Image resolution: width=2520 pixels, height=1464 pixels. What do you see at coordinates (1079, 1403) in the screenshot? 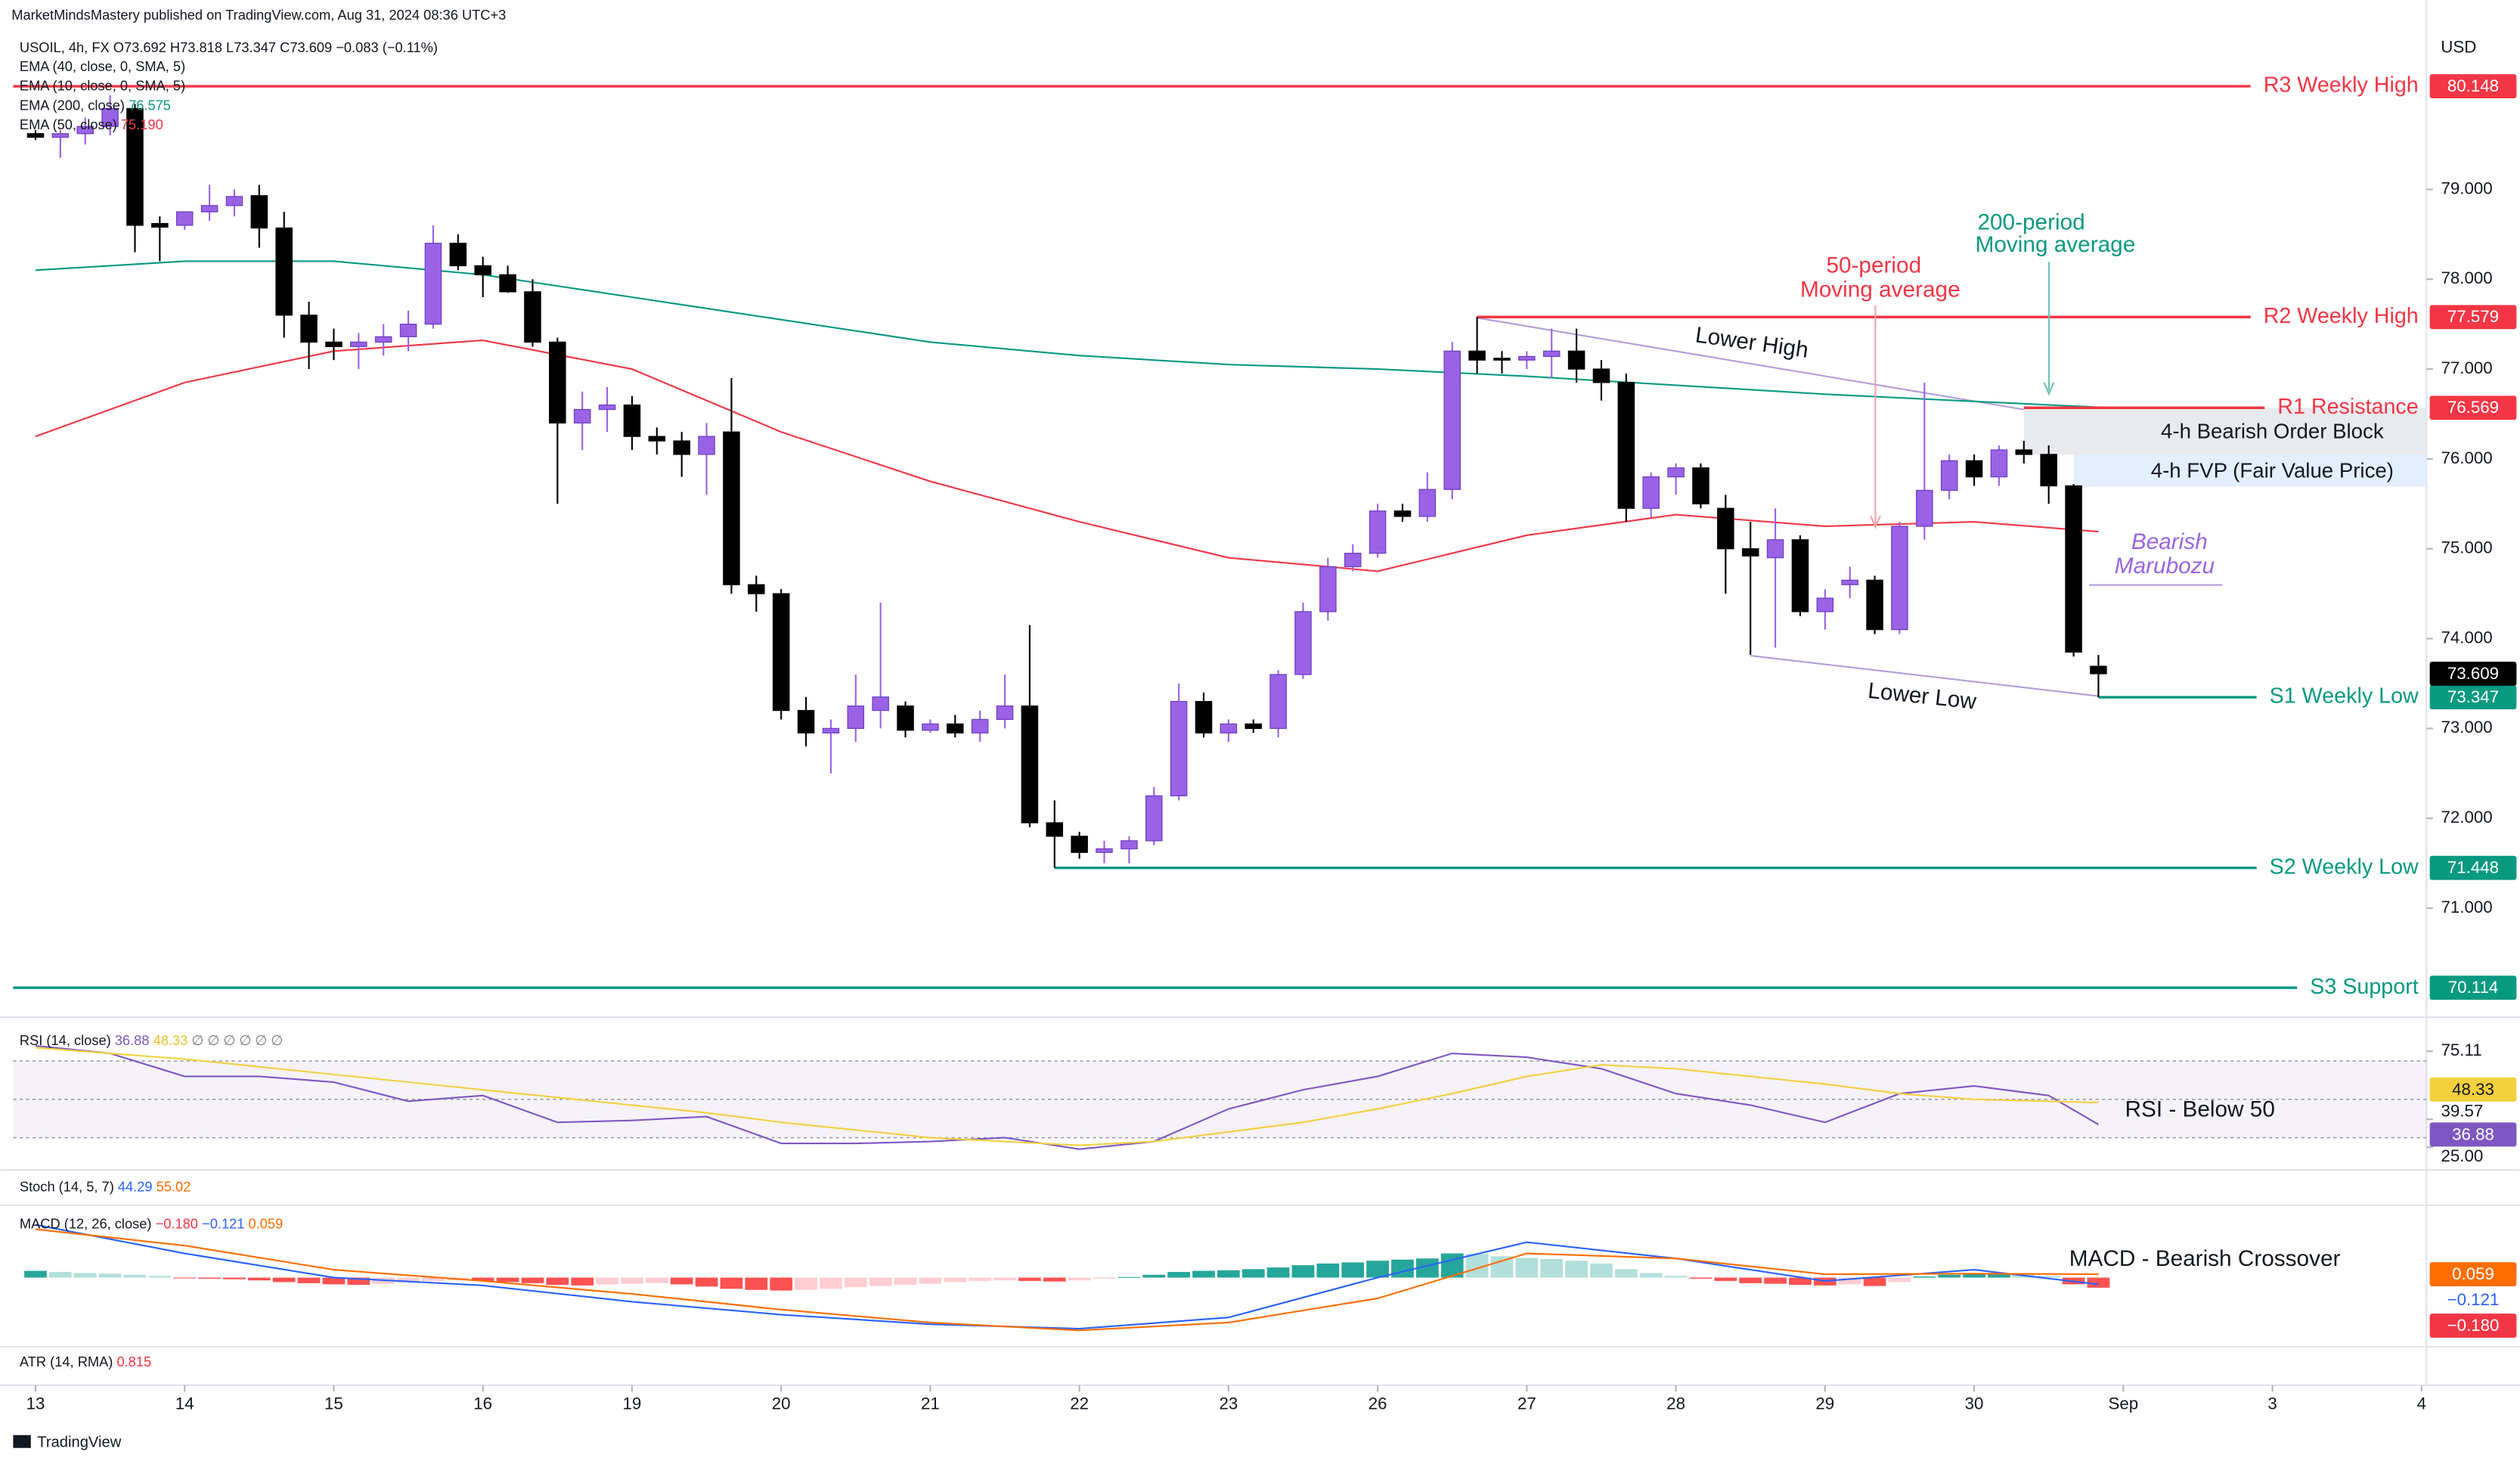
I see `x-tick-label: 22` at bounding box center [1079, 1403].